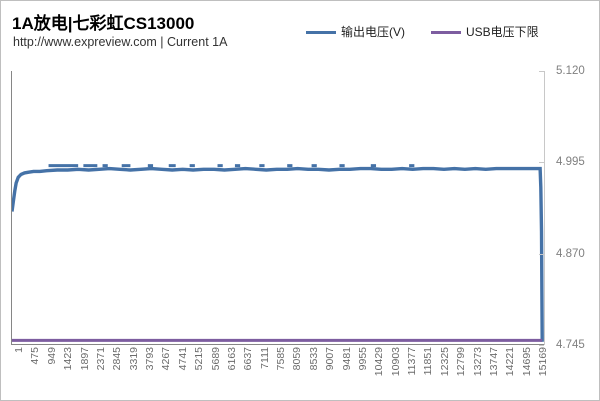 The image size is (600, 401). I want to click on legend-swatch-output-voltage, so click(321, 32).